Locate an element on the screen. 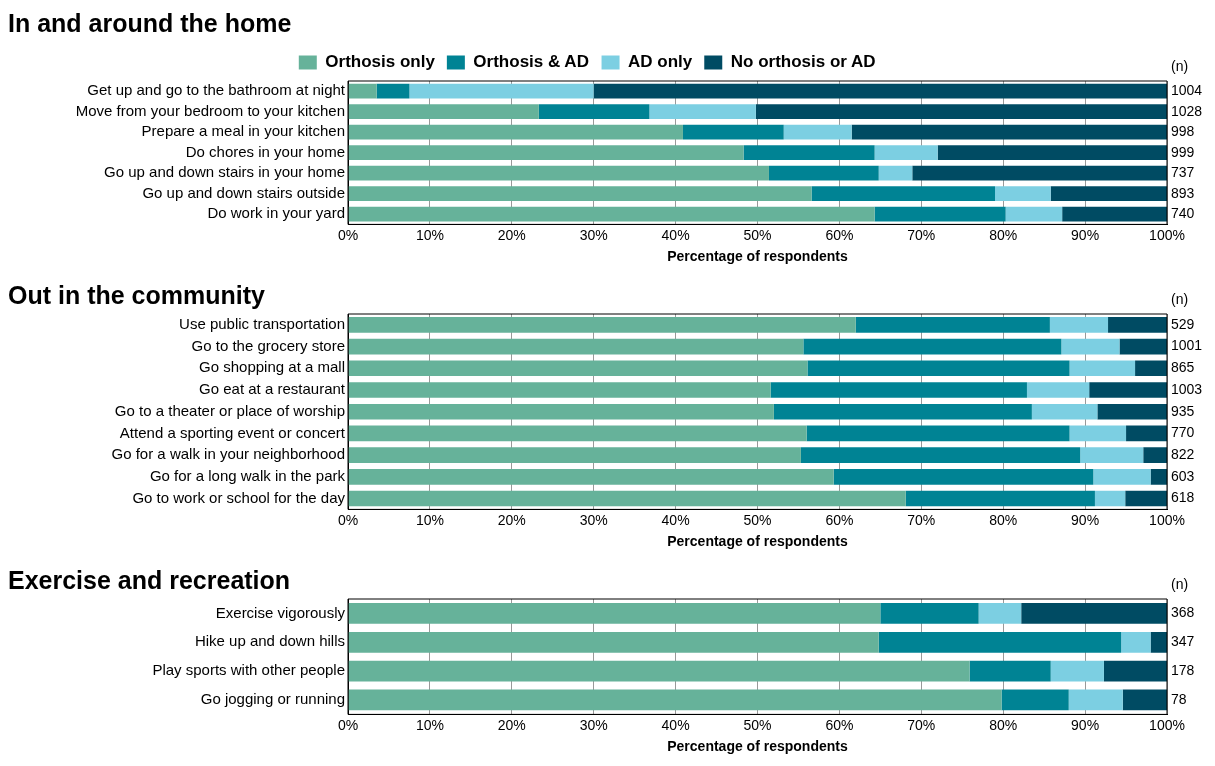 Image resolution: width=1215 pixels, height=766 pixels. y-tick-label: Go to work or school for the day is located at coordinates (239, 497).